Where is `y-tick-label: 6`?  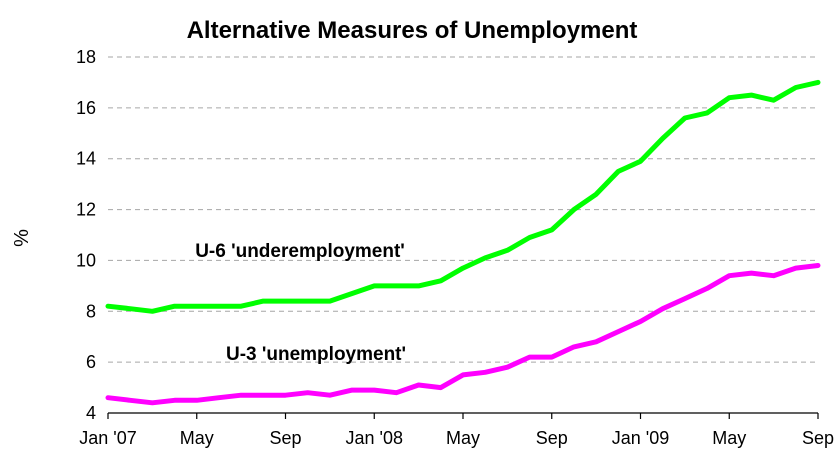 y-tick-label: 6 is located at coordinates (91, 362).